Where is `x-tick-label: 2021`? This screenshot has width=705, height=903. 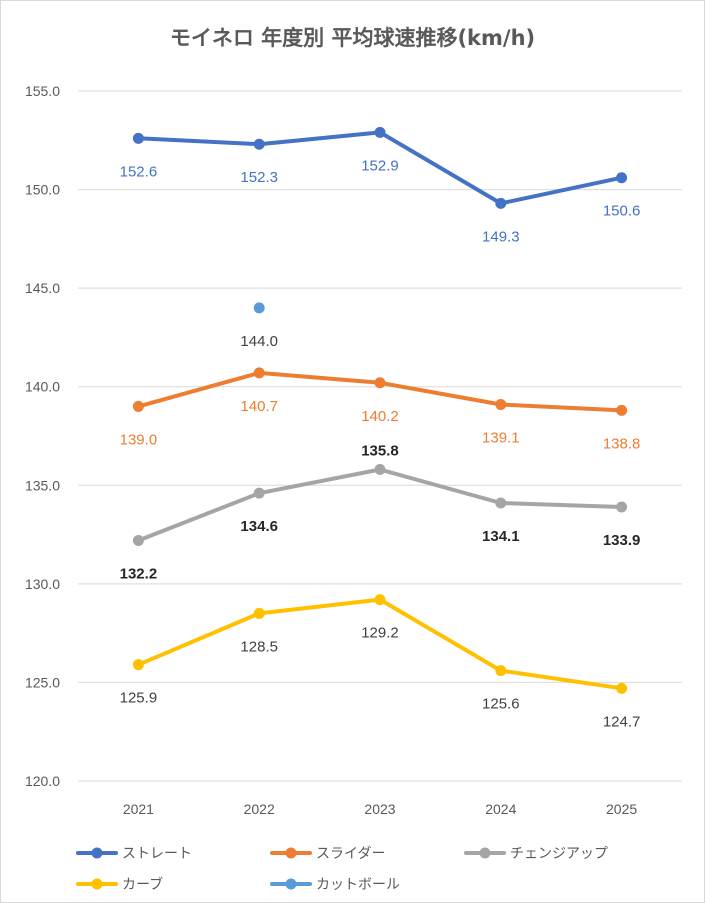
x-tick-label: 2021 is located at coordinates (138, 809).